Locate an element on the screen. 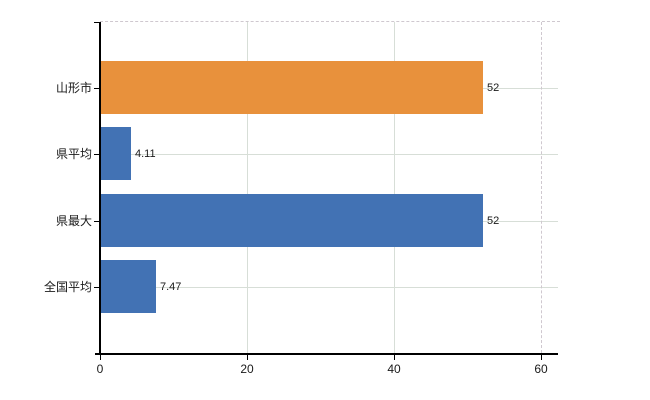 The width and height of the screenshot is (650, 400). value-label: 7.47 is located at coordinates (171, 287).